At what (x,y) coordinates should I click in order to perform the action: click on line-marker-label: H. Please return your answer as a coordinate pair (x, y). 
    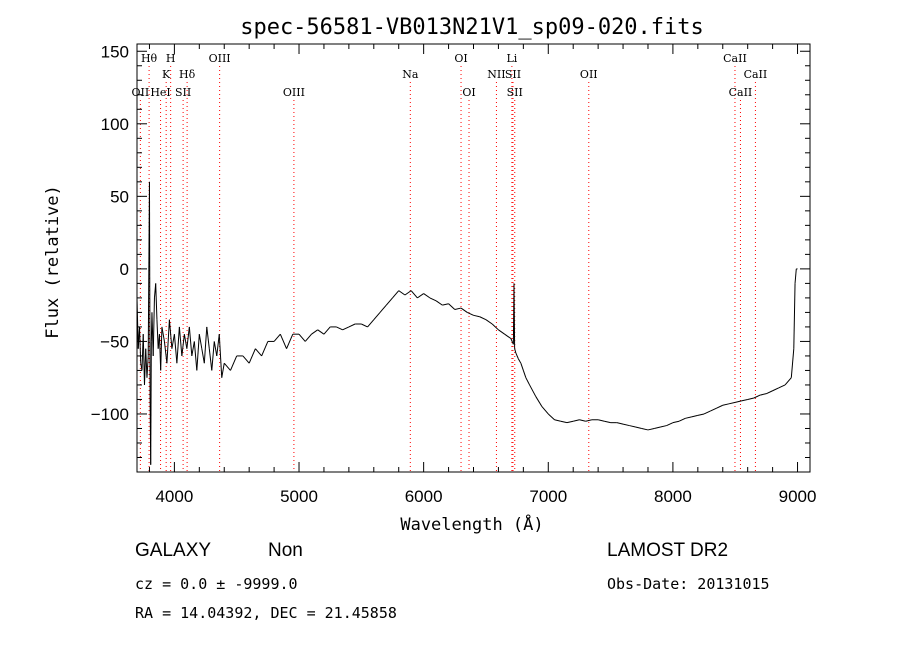
    Looking at the image, I should click on (171, 58).